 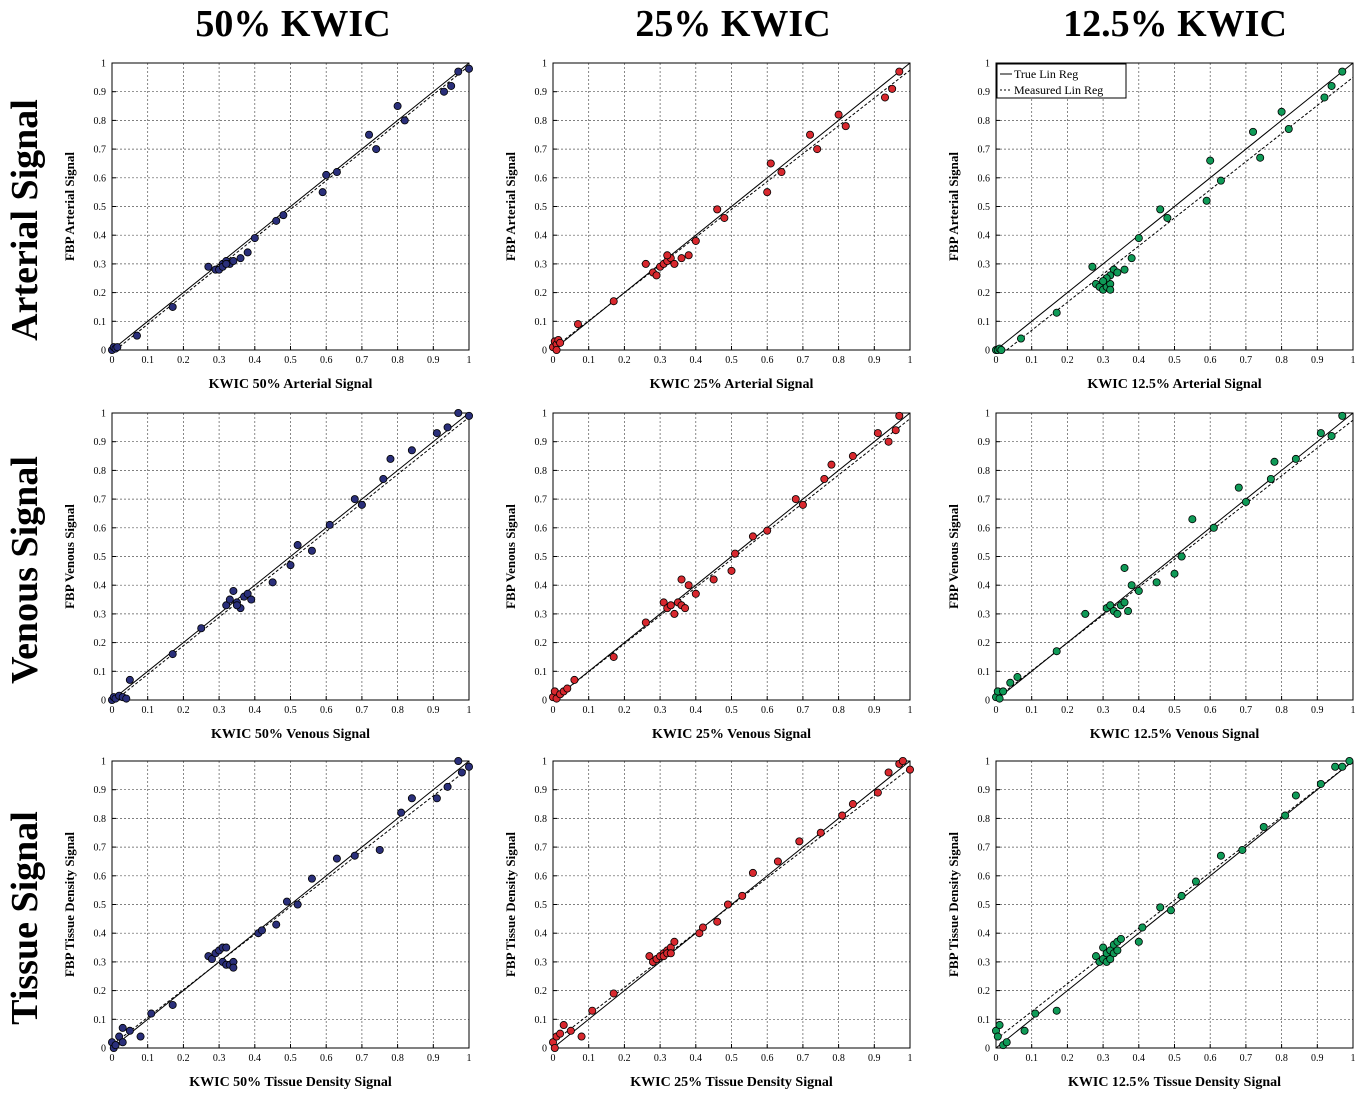 I want to click on y-tick-label: 0, so click(x=544, y=351).